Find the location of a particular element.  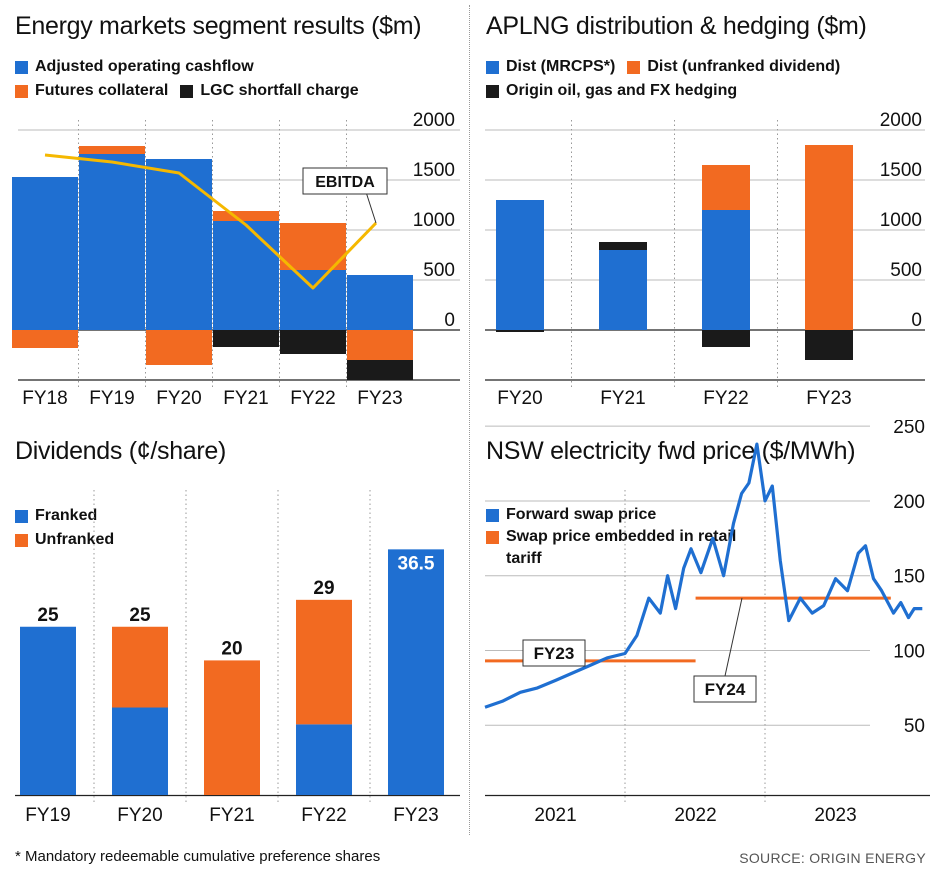

fy24-label: FY24 is located at coordinates (725, 689).